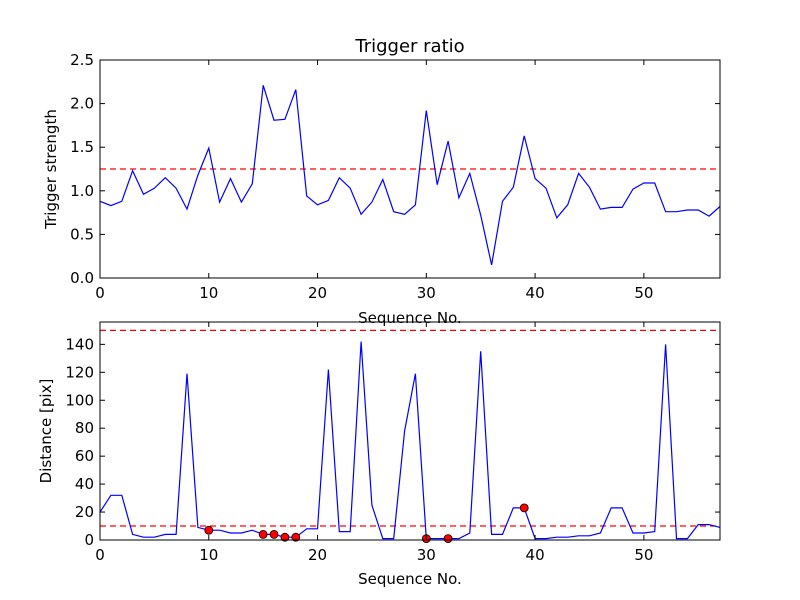 The height and width of the screenshot is (600, 800). I want to click on y-tick-label: 120, so click(79, 372).